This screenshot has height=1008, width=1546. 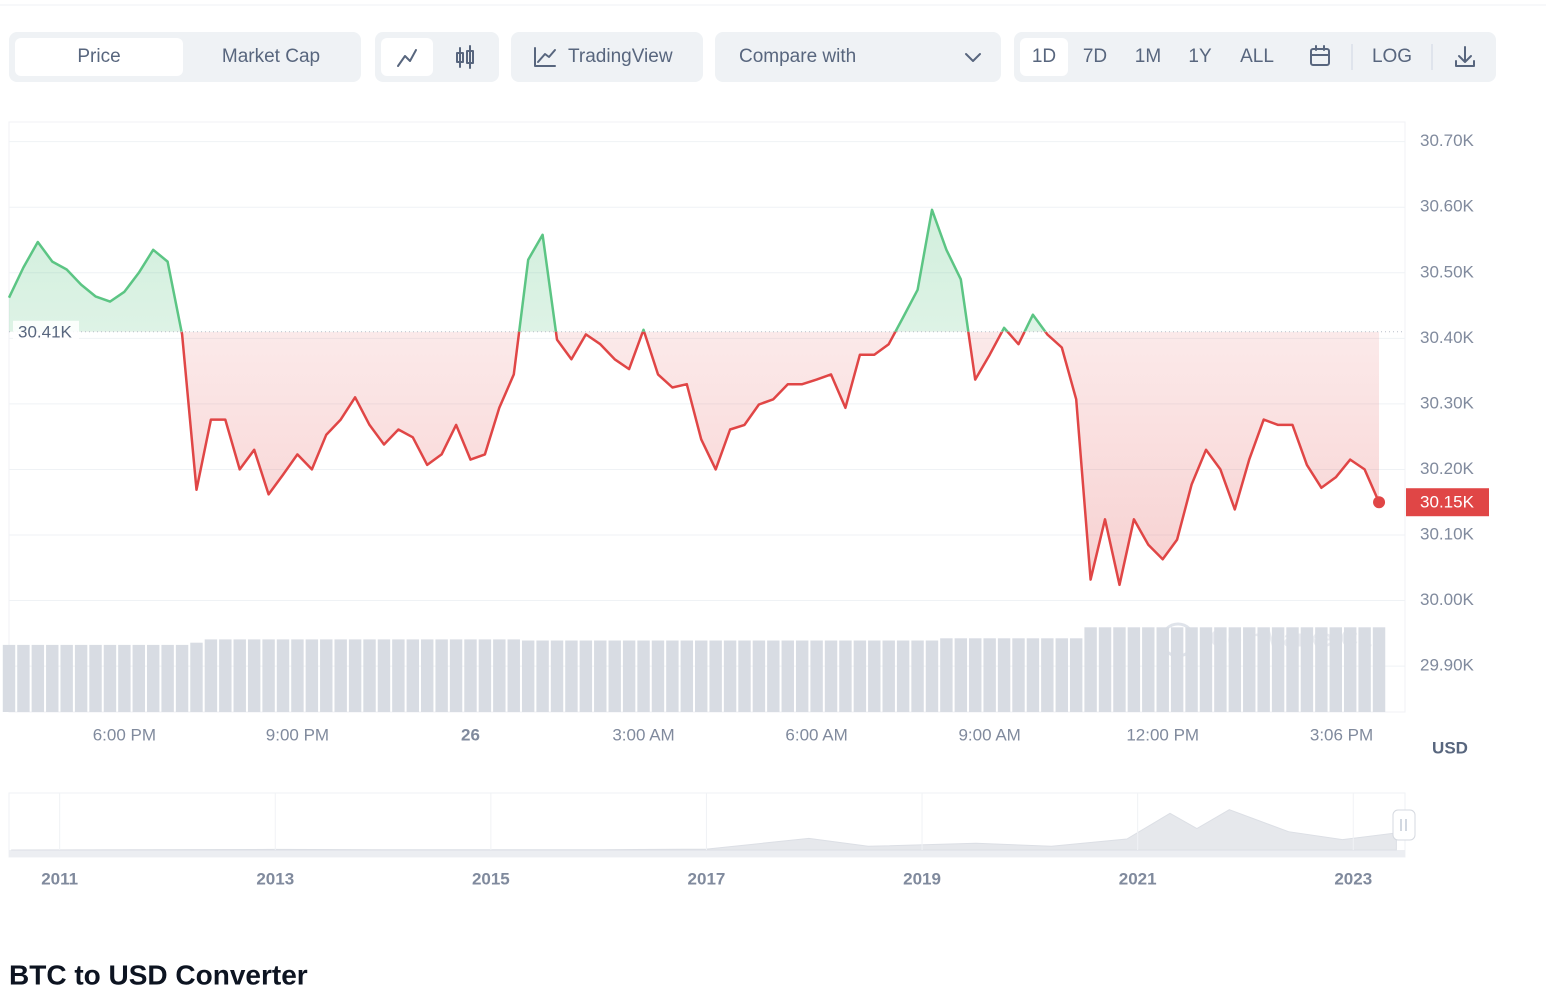 What do you see at coordinates (1447, 271) in the screenshot?
I see `y-tick-label: 30.50K` at bounding box center [1447, 271].